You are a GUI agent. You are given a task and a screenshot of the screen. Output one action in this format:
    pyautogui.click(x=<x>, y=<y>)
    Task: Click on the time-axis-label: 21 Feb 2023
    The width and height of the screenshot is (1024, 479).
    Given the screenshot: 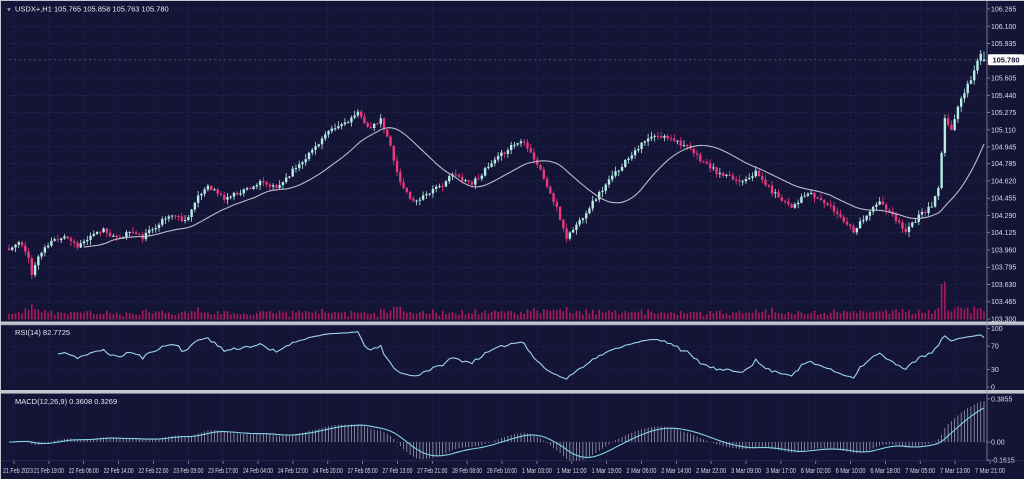 What is the action you would take?
    pyautogui.click(x=18, y=471)
    